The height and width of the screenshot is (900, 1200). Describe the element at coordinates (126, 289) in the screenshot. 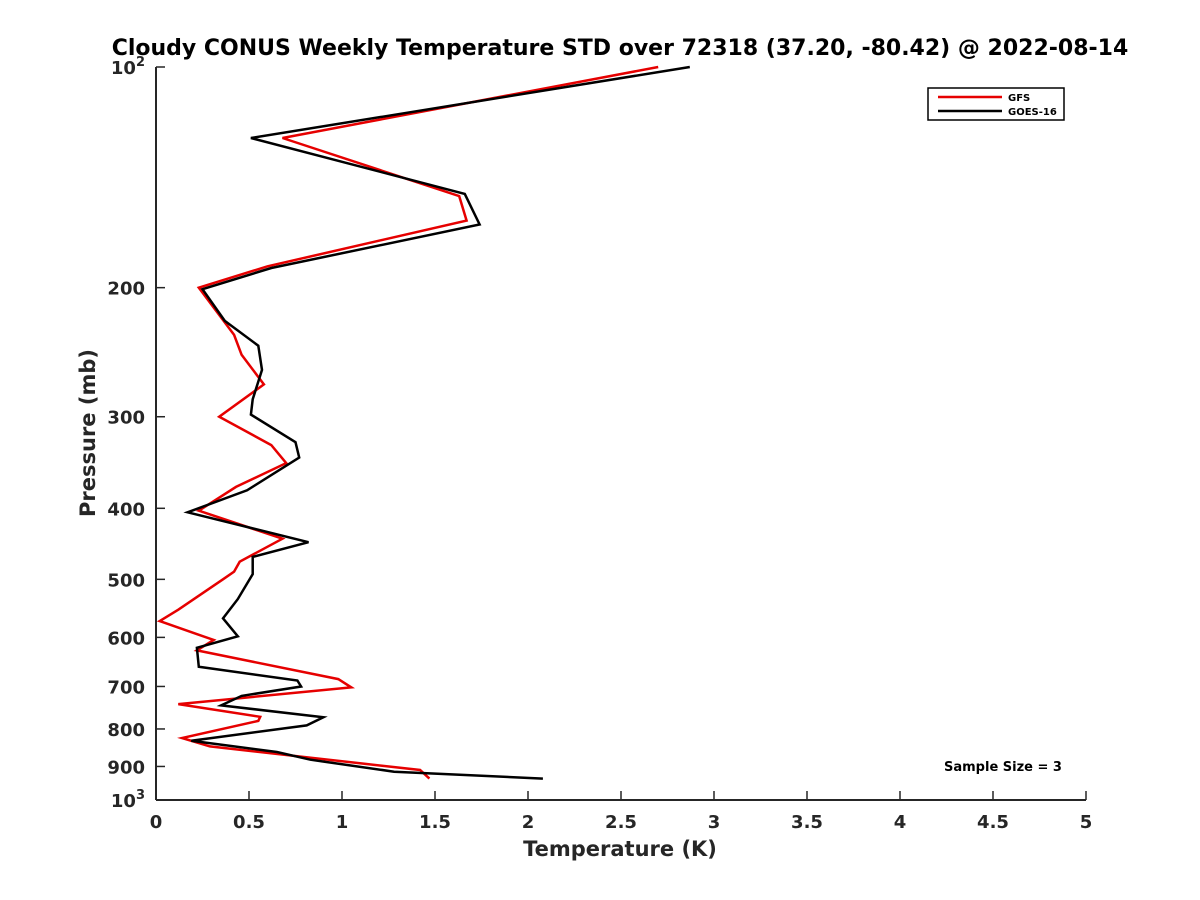

I see `y-tick-label: 200` at that location.